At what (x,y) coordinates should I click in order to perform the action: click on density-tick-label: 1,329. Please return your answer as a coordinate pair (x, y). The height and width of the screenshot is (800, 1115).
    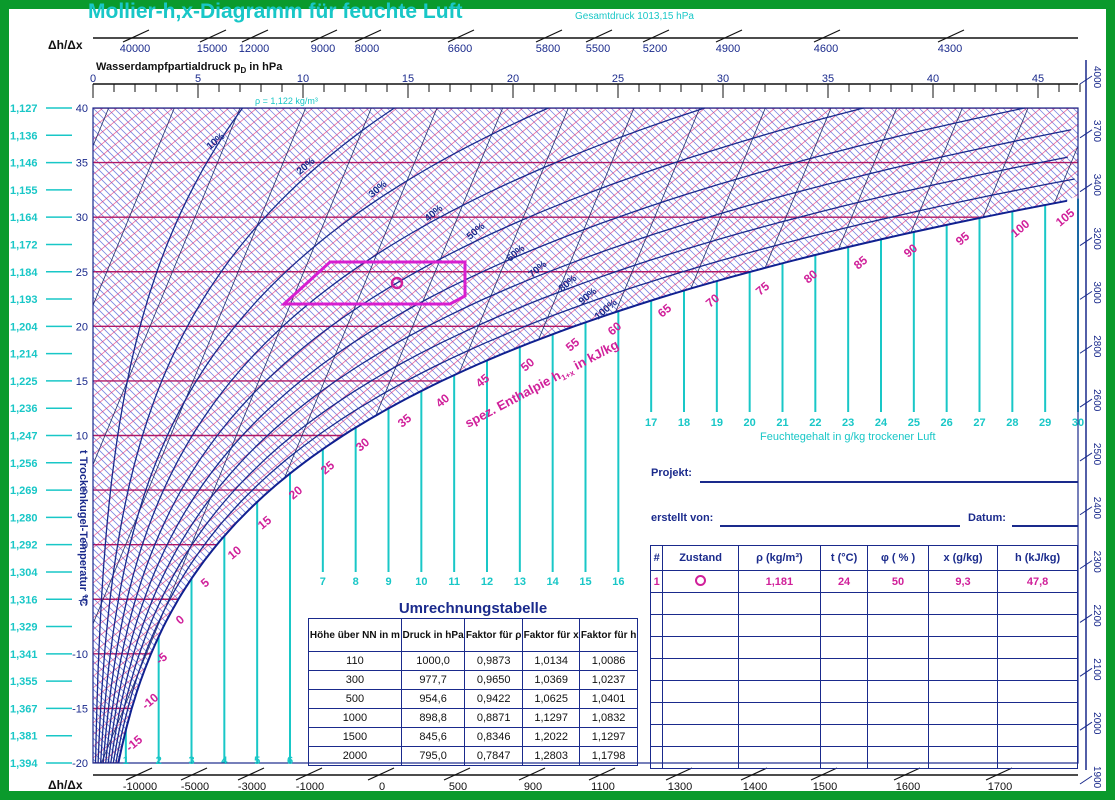
    Looking at the image, I should click on (24, 628).